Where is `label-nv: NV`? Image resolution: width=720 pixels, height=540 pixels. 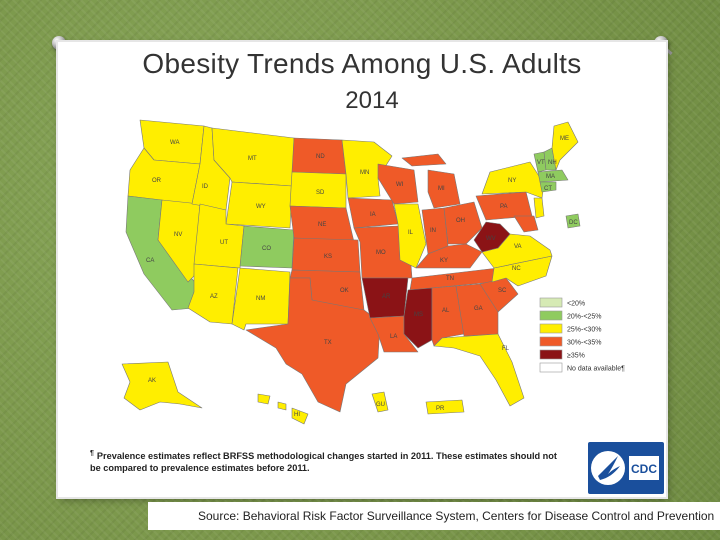 label-nv: NV is located at coordinates (178, 235).